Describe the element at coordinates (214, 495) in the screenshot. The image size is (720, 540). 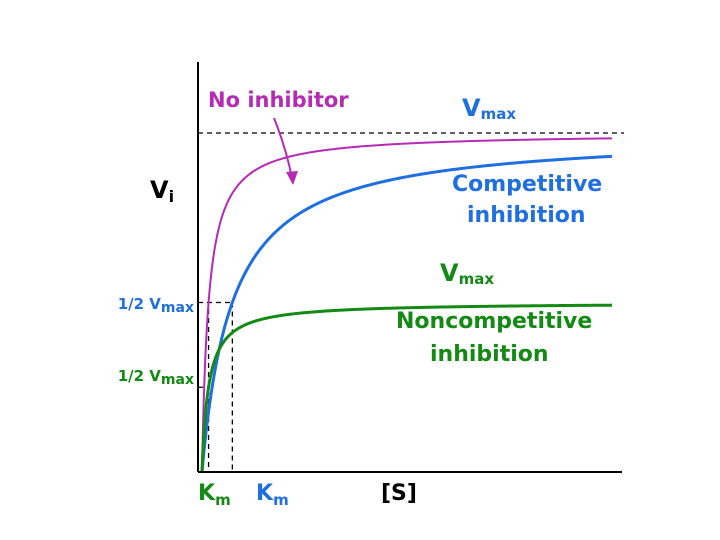
I see `km-noncompetitive-label: Km` at that location.